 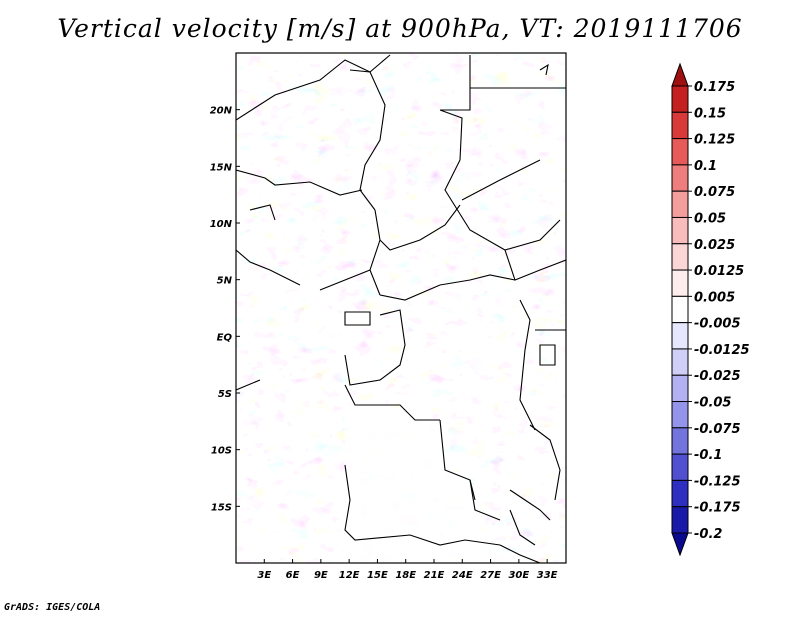 I want to click on colorbar-label: 0.175, so click(x=714, y=87).